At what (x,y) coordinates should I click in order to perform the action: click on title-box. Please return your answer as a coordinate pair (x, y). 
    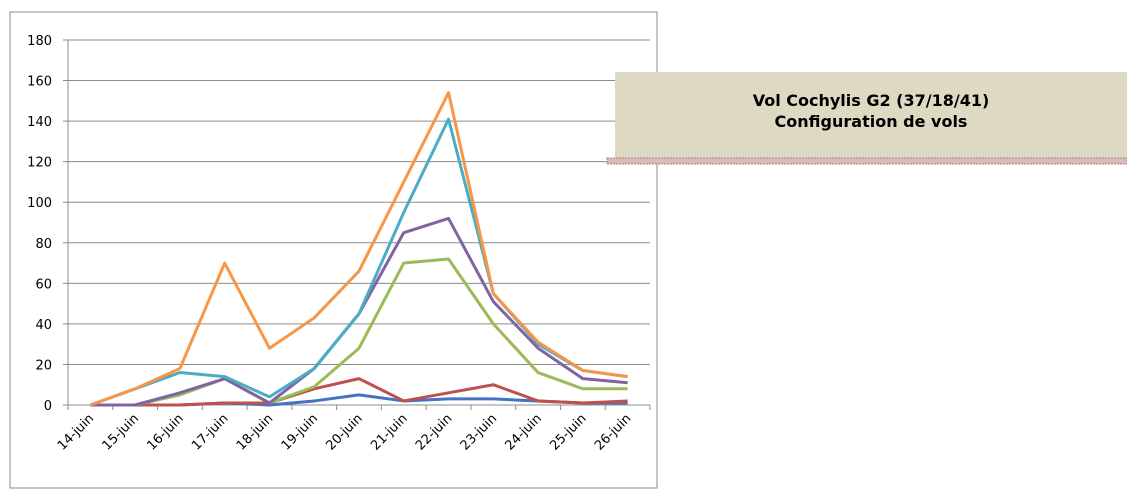
    Looking at the image, I should click on (871, 115).